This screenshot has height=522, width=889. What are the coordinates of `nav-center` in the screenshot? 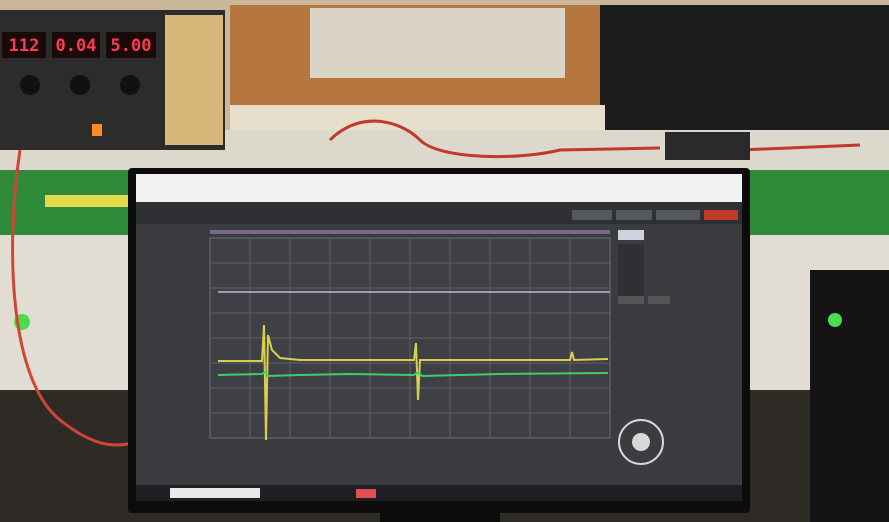 It's located at (641, 442).